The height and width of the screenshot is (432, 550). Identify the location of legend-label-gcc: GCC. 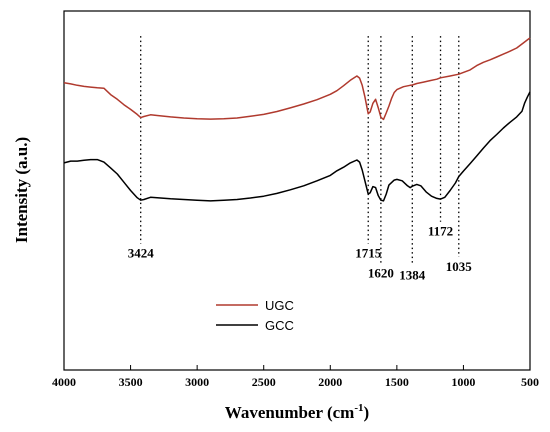
(279, 325).